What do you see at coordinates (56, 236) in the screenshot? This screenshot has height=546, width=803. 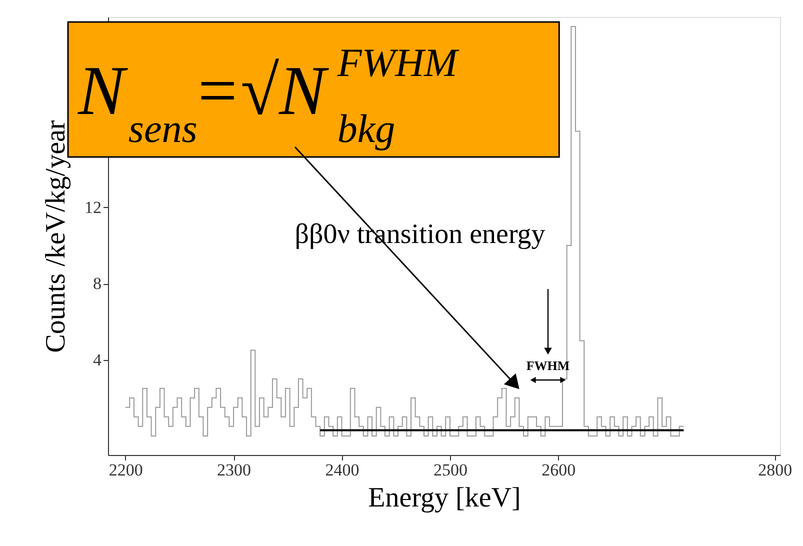 I see `y-axis-title: Counts /keV/kg/year` at bounding box center [56, 236].